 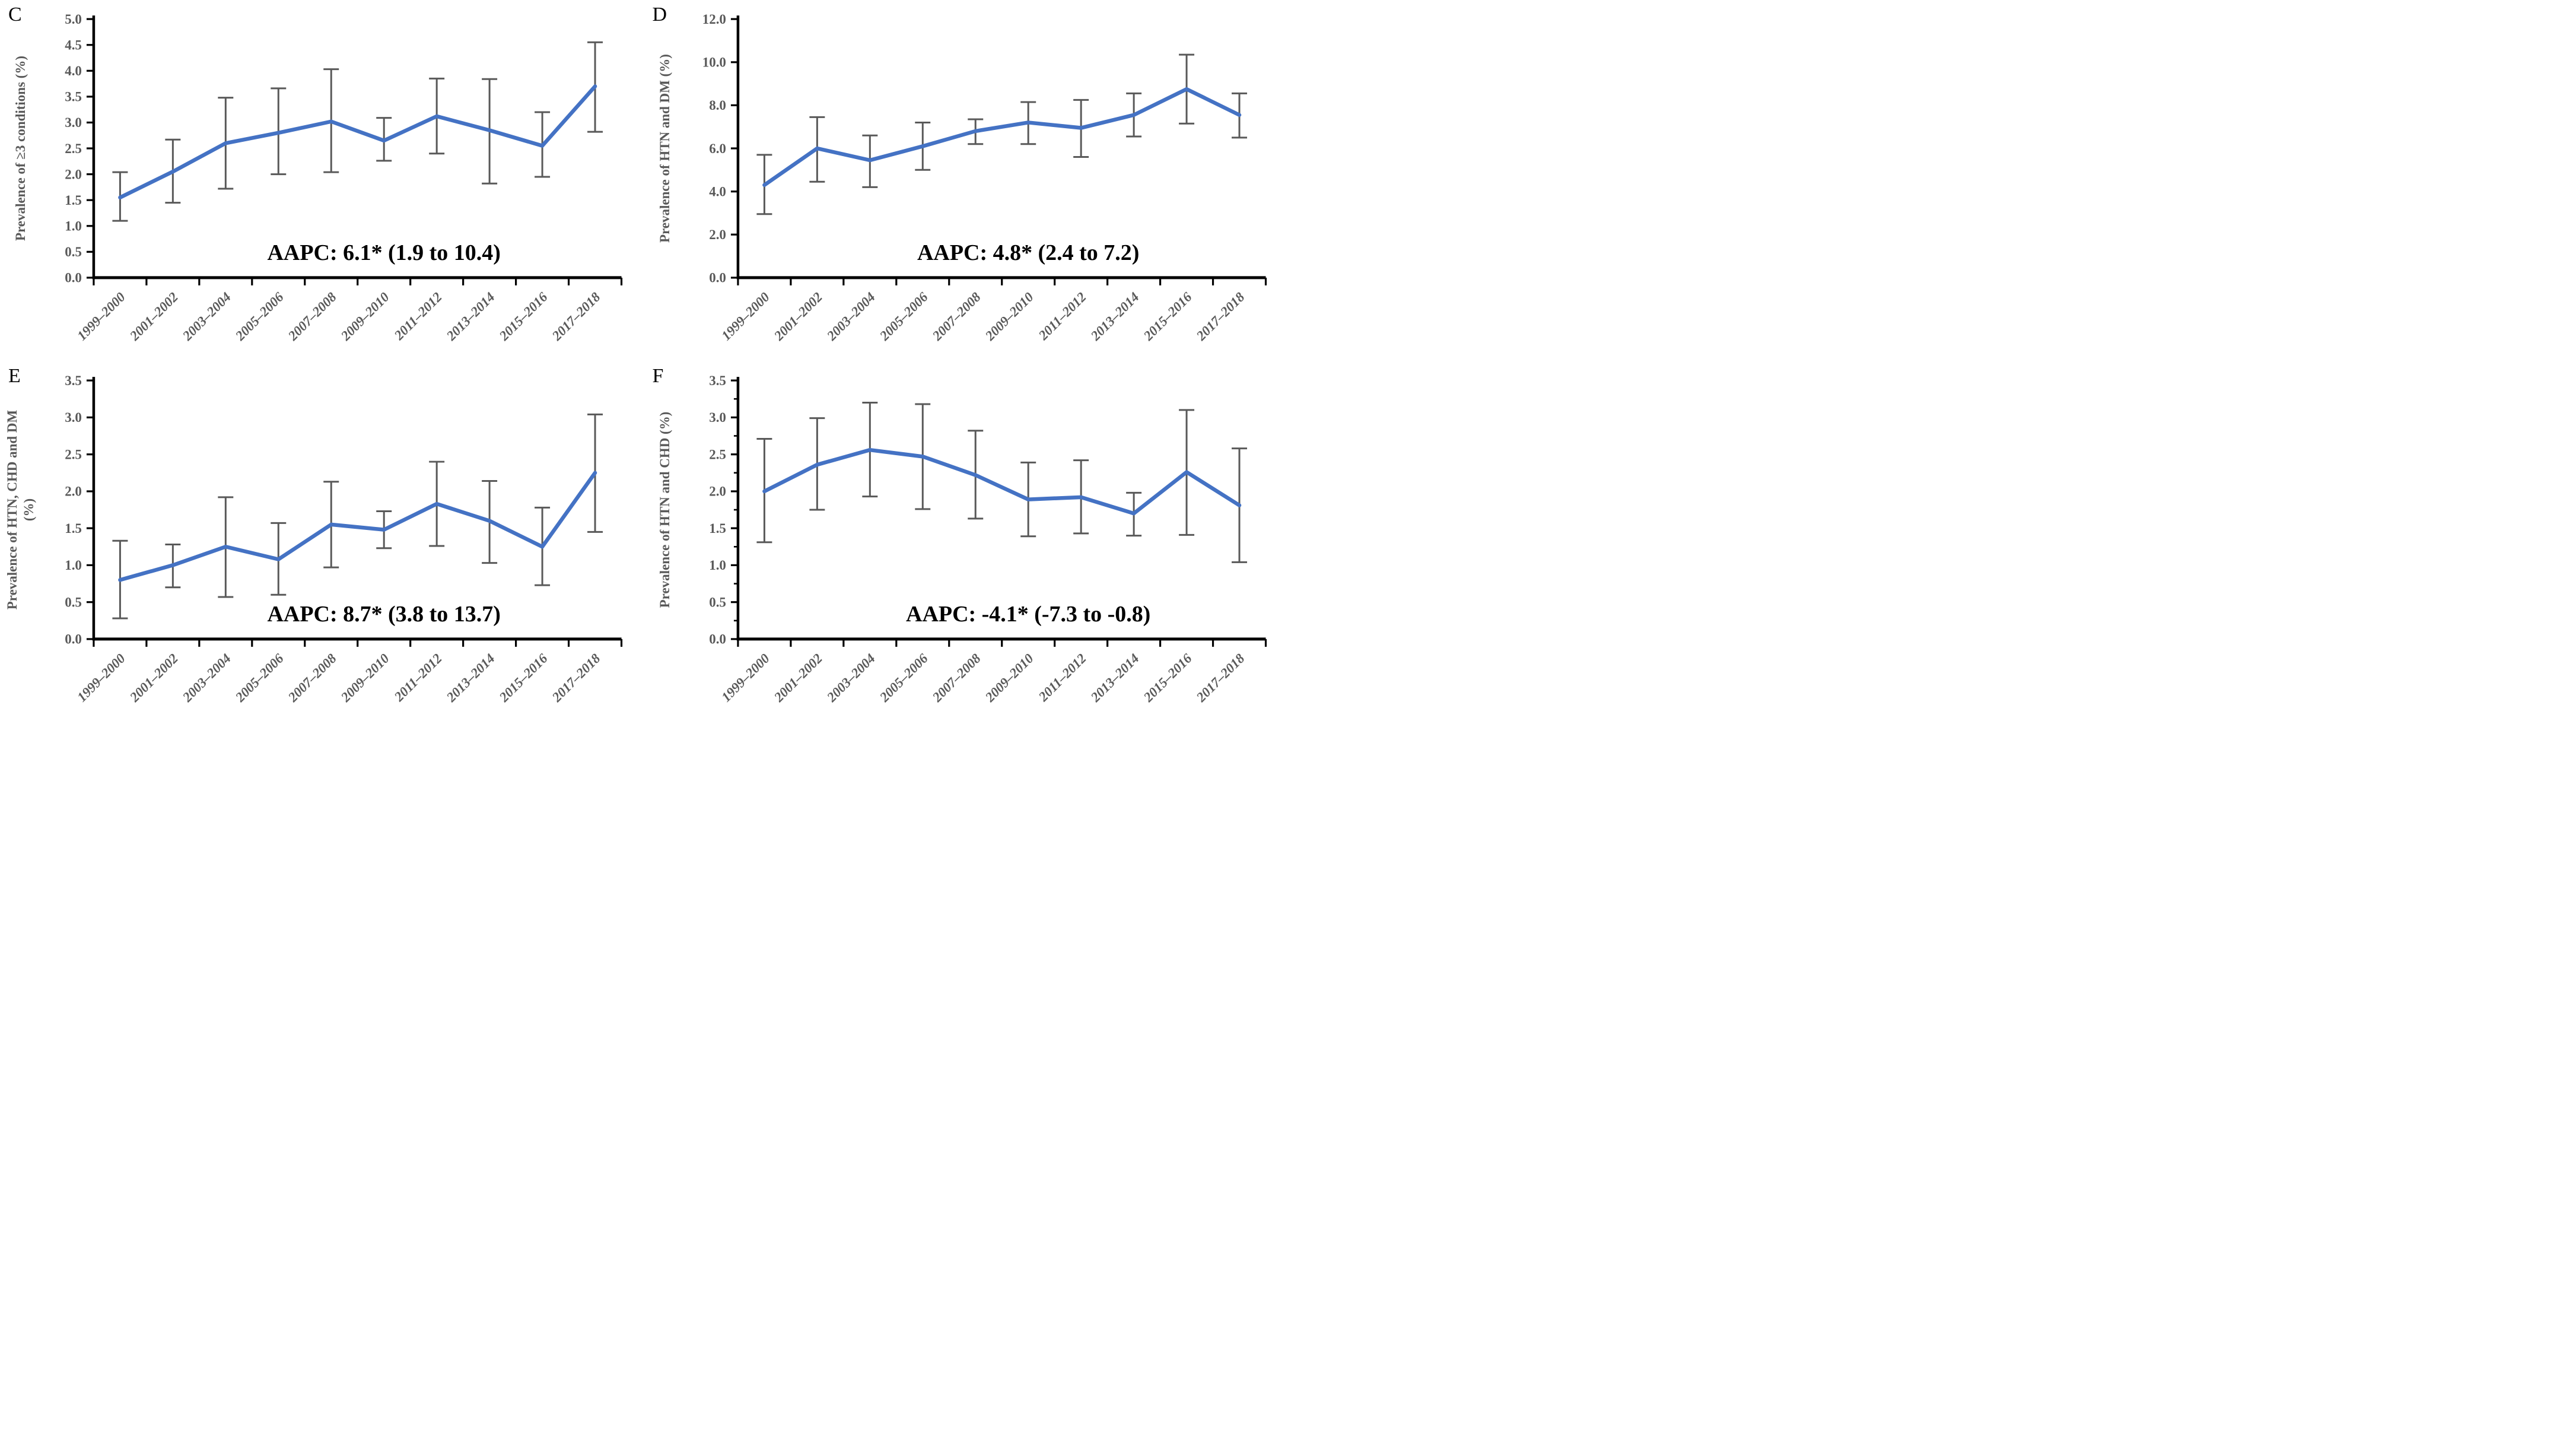 What do you see at coordinates (384, 614) in the screenshot?
I see `svg-text: AAPC: 8.7* (3.8 to 13.7)` at bounding box center [384, 614].